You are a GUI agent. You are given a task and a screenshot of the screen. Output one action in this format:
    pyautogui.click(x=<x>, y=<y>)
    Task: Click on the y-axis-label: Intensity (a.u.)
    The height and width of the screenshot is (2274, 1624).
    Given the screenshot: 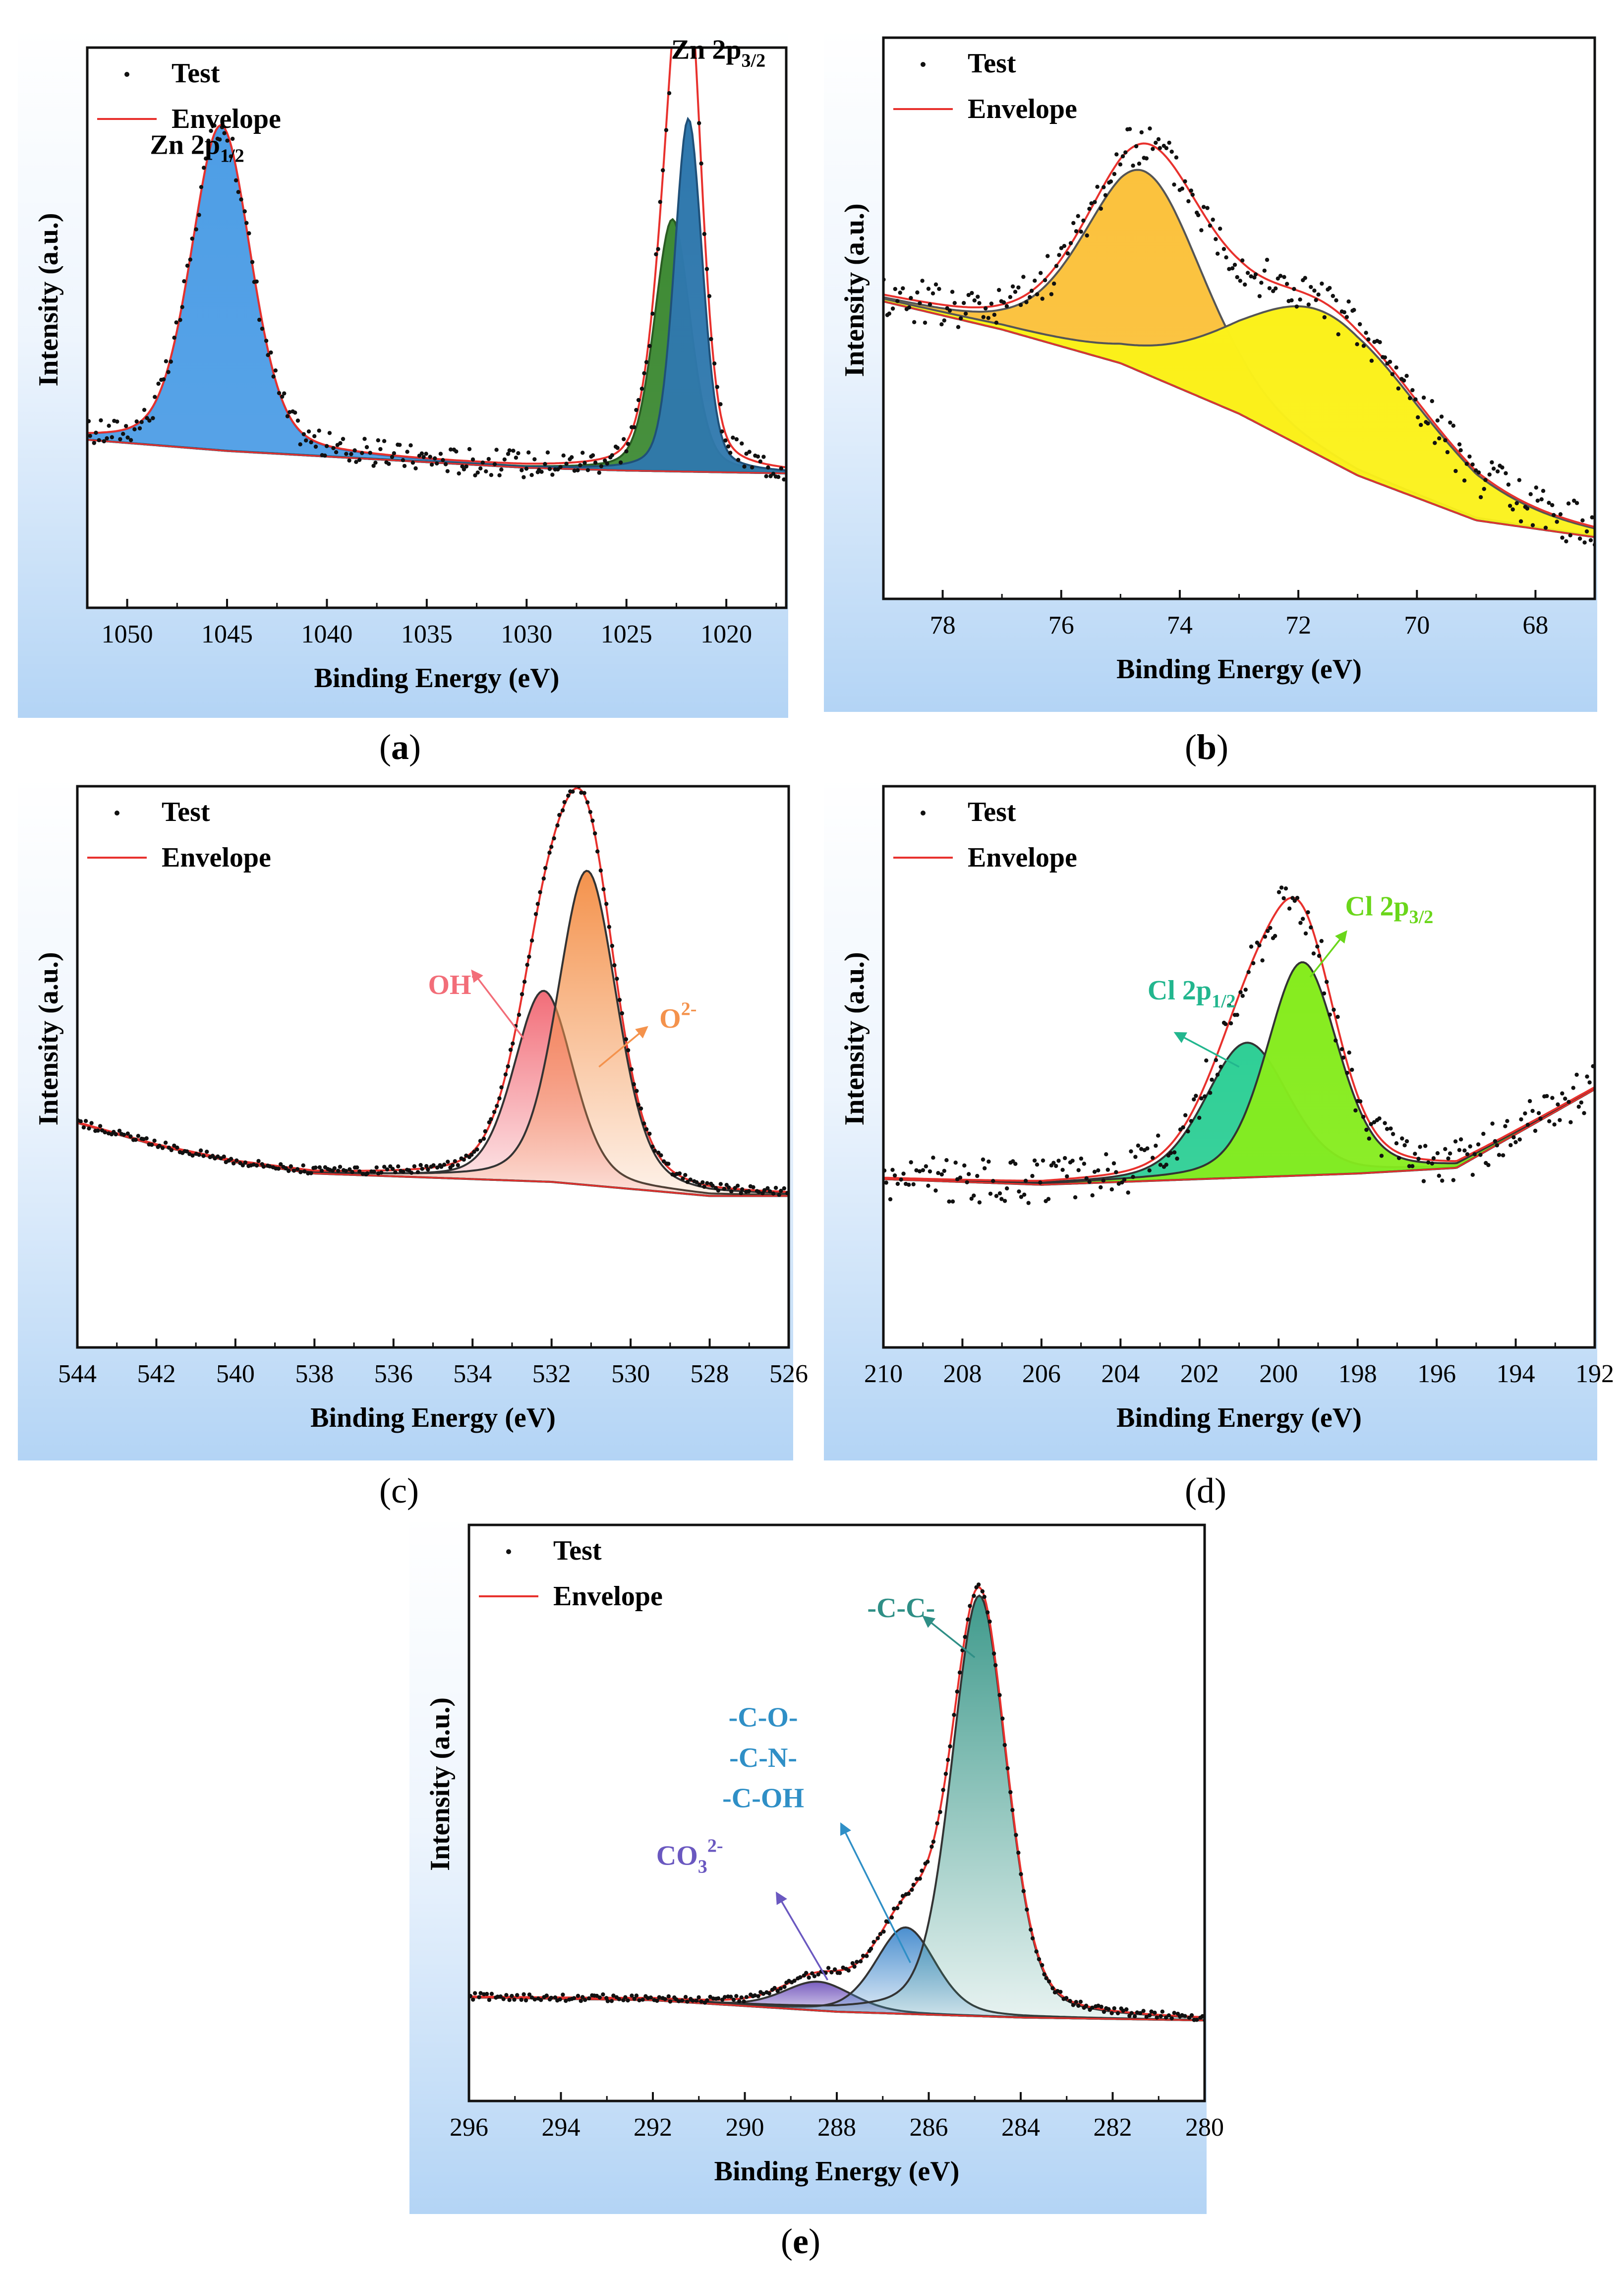 What is the action you would take?
    pyautogui.click(x=440, y=1784)
    